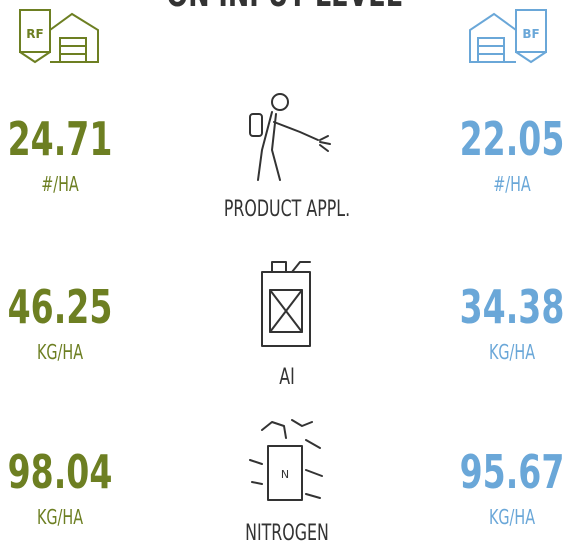 This screenshot has width=568, height=556. Describe the element at coordinates (530, 34) in the screenshot. I see `bf-badge: BF` at that location.